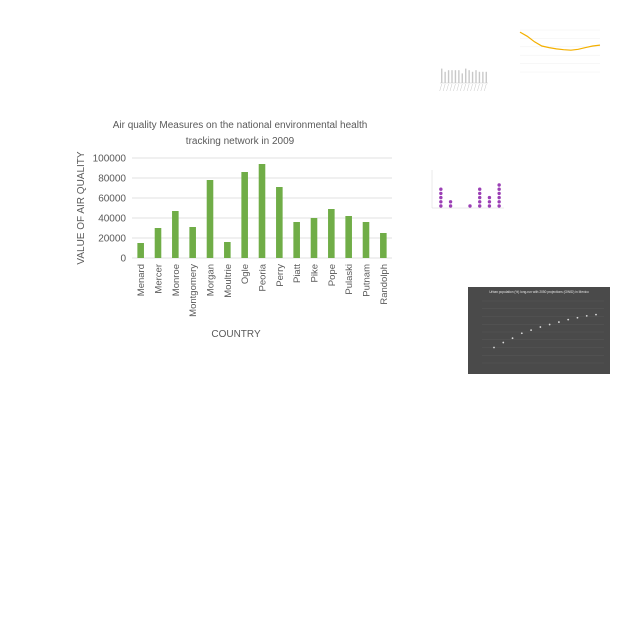 The width and height of the screenshot is (640, 640). I want to click on y-tick-labels: 0 20000 40000 60000 80000 100000, so click(110, 209).